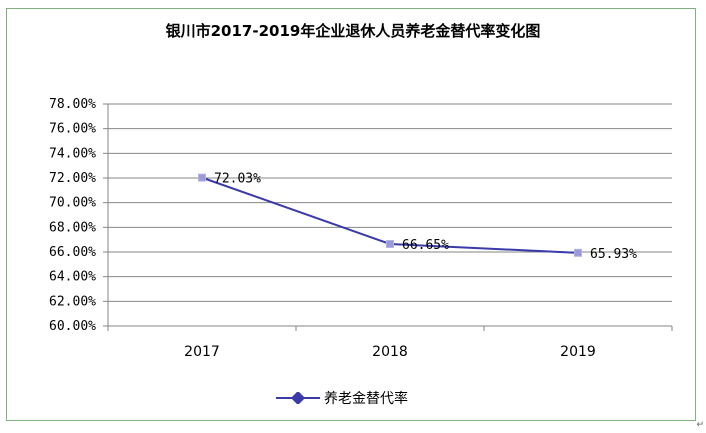 The image size is (706, 433). Describe the element at coordinates (202, 352) in the screenshot. I see `x-tick-label: 2017` at that location.